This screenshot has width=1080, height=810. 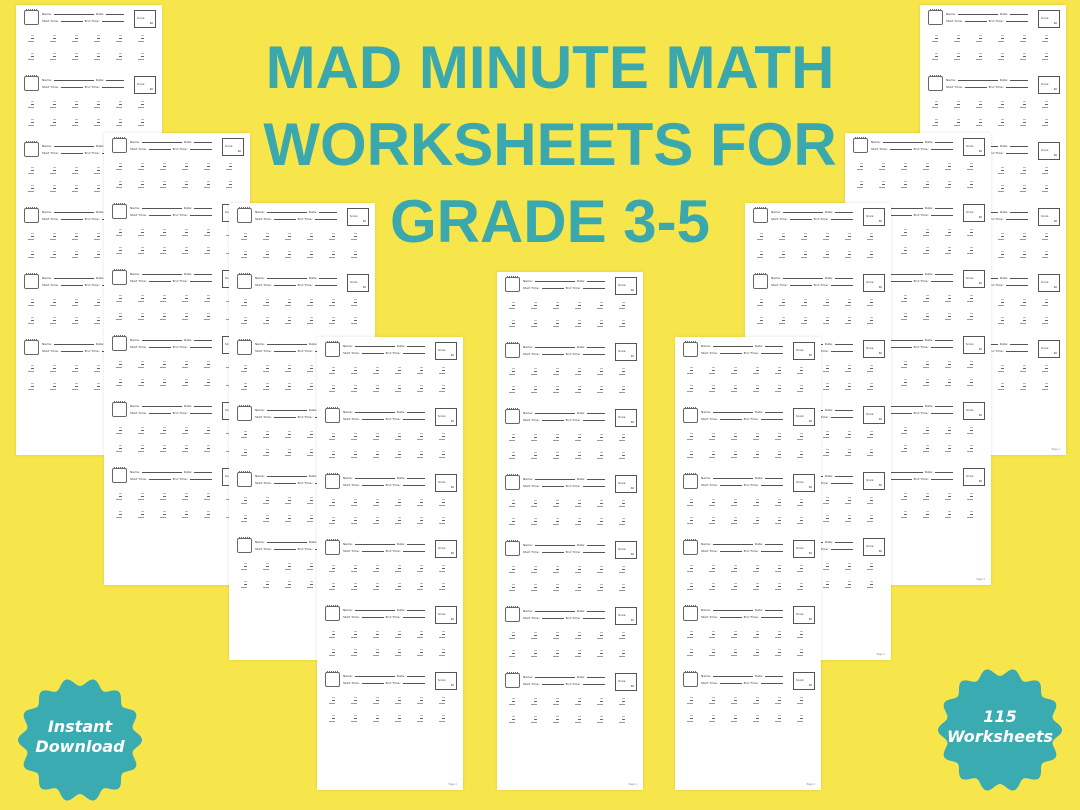 I want to click on badge-text-line-2: Download, so click(x=80, y=746).